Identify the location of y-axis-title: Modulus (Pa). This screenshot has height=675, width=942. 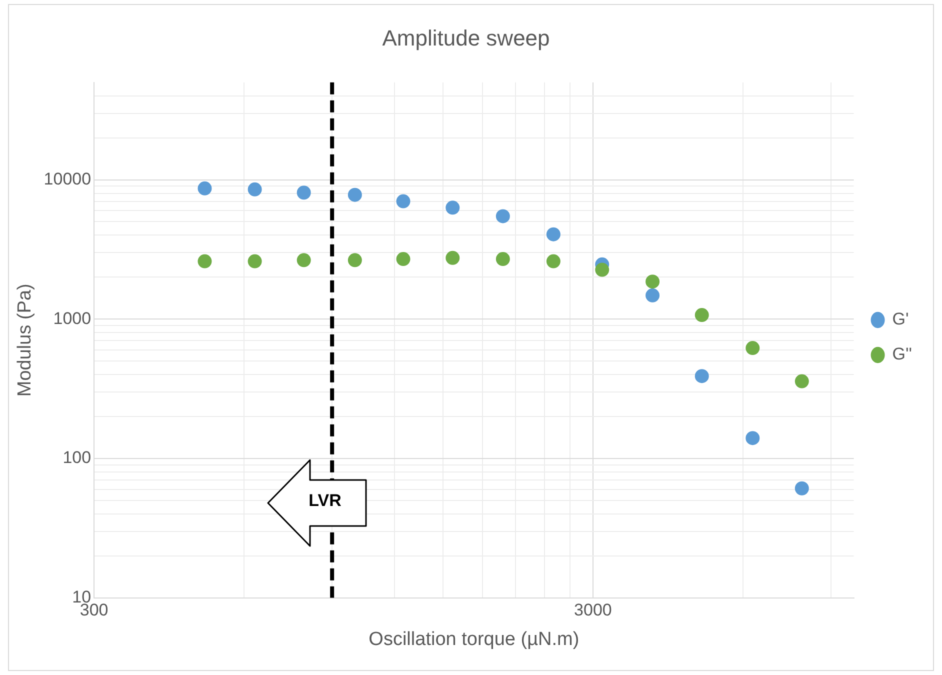
(25, 340).